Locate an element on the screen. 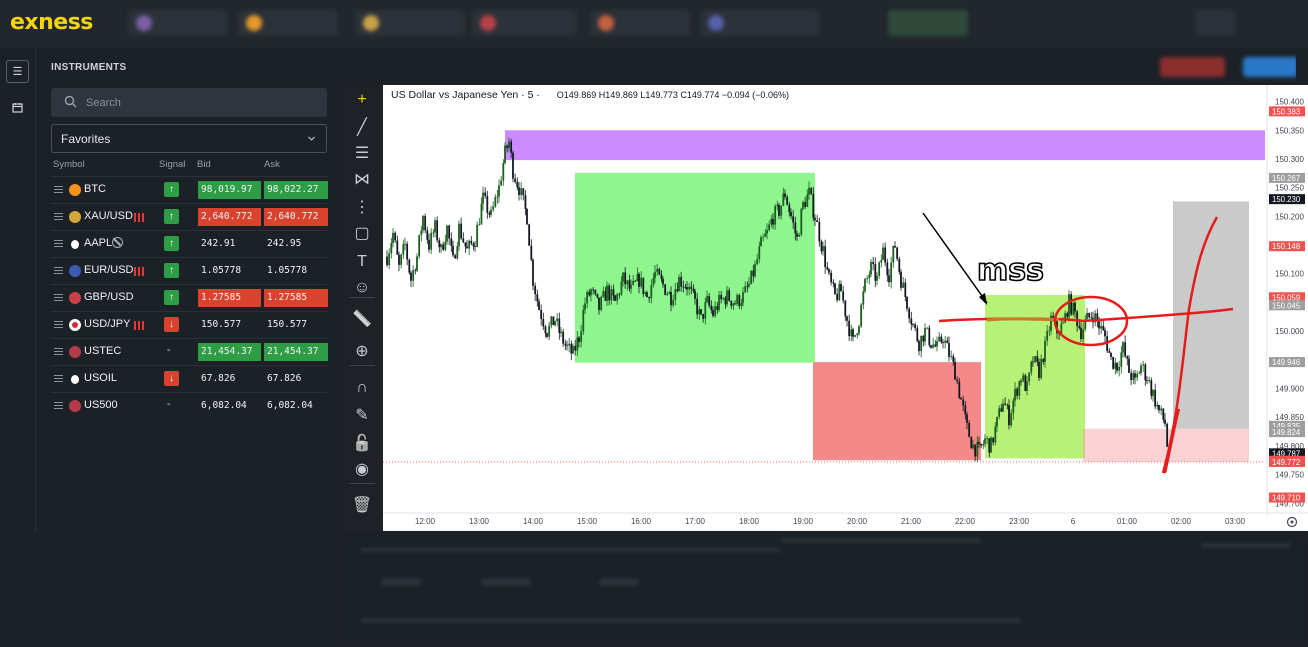 The width and height of the screenshot is (1308, 647). bid-price: 150.577 is located at coordinates (221, 324).